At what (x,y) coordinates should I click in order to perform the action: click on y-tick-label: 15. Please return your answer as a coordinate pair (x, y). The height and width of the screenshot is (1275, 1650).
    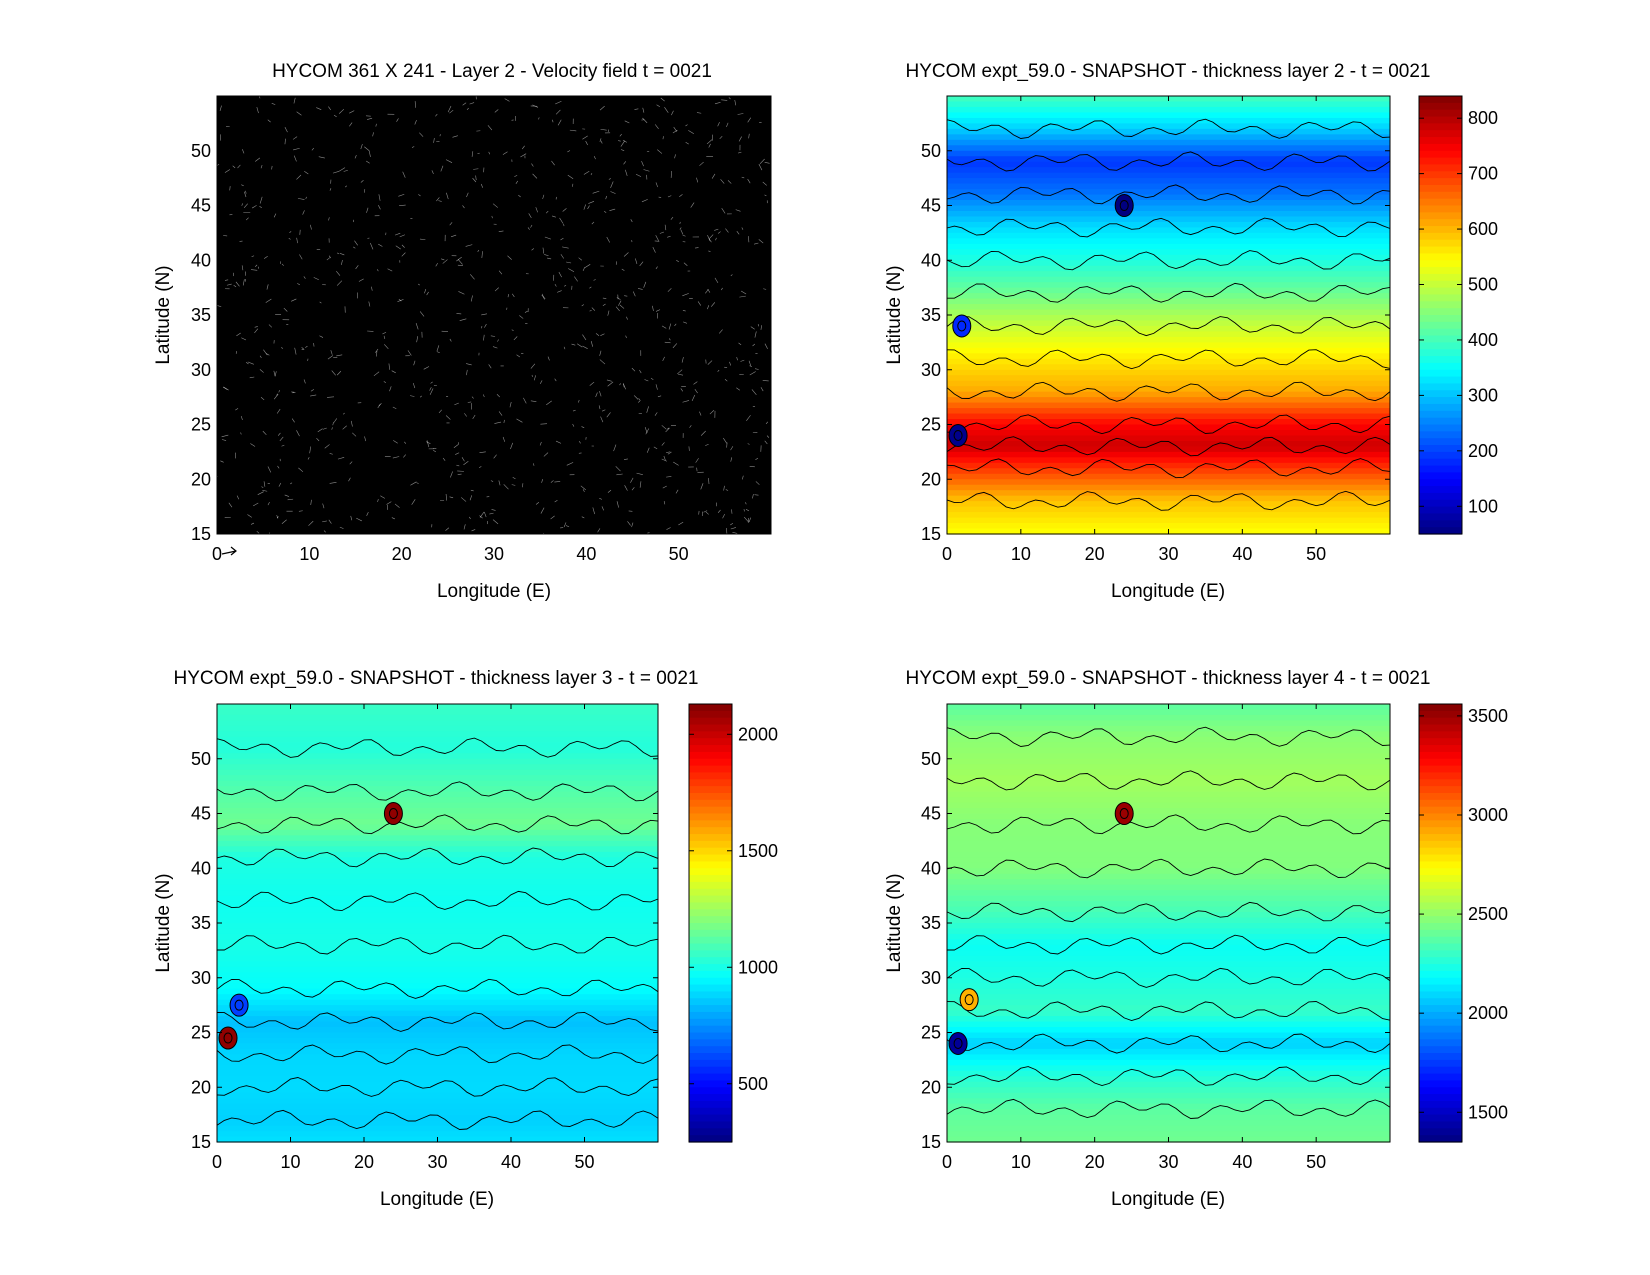
    Looking at the image, I should click on (201, 534).